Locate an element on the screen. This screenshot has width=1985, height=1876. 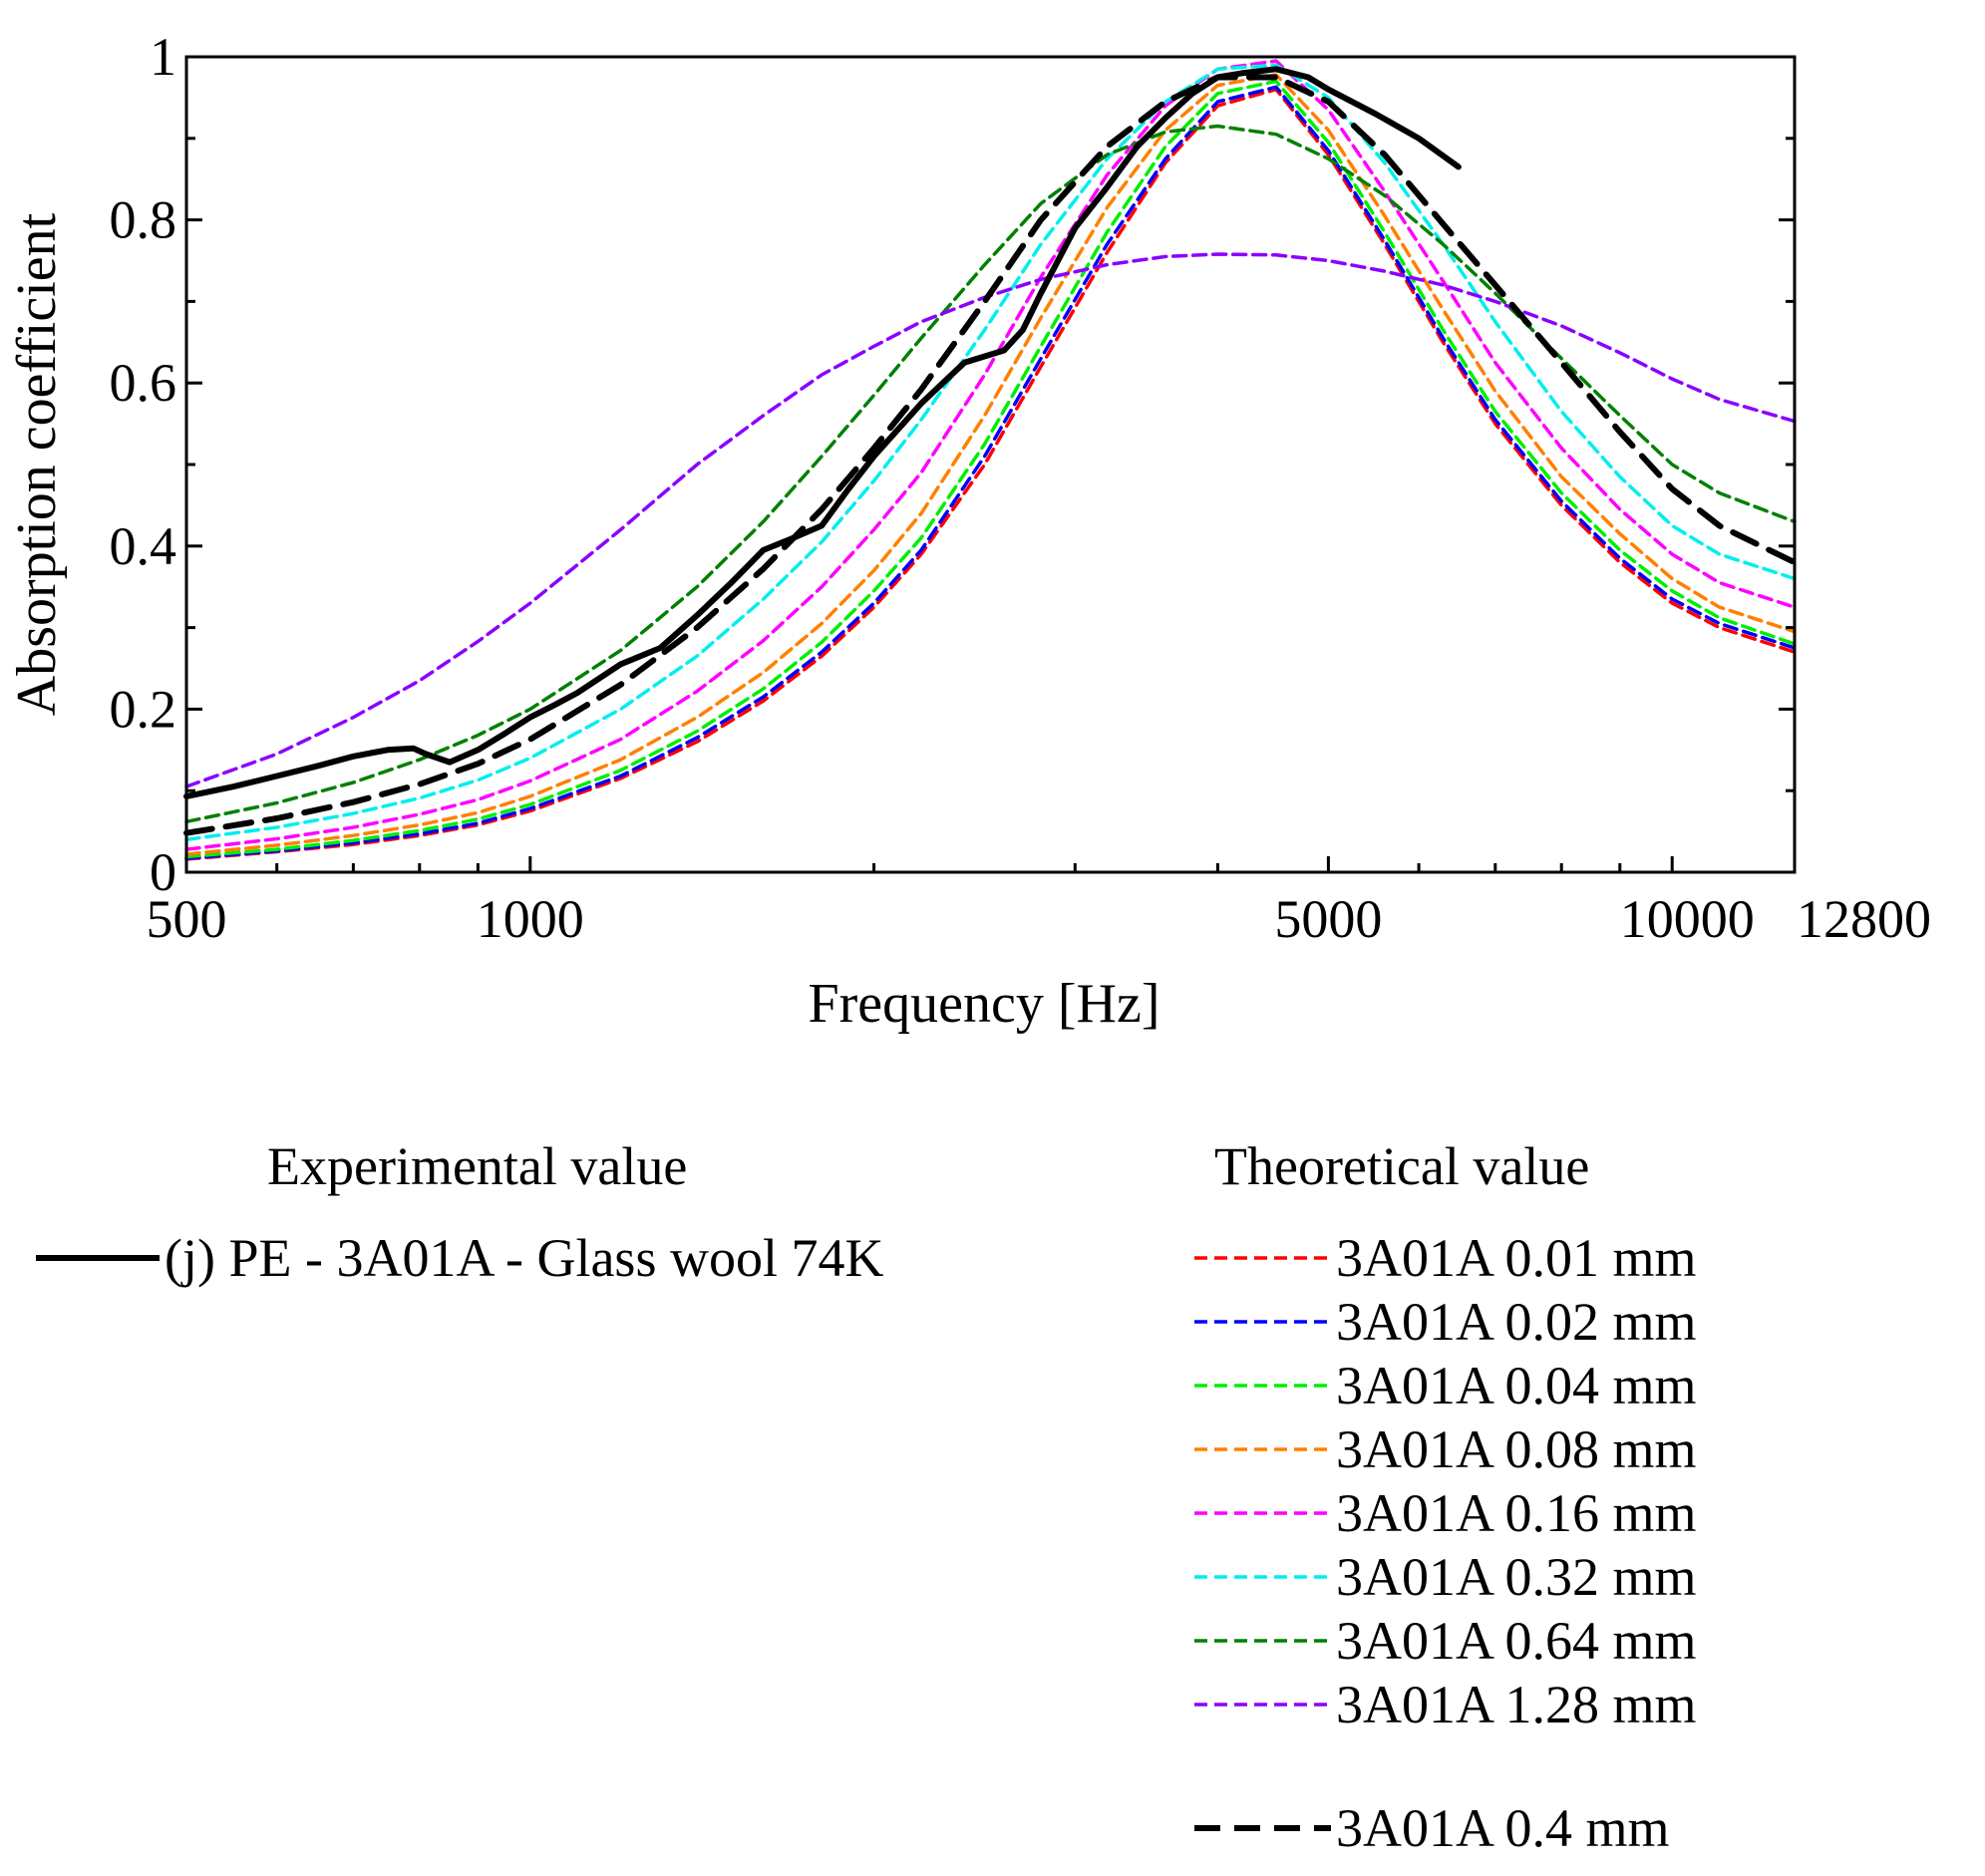
y-tick-label: 0.6 is located at coordinates (143, 383).